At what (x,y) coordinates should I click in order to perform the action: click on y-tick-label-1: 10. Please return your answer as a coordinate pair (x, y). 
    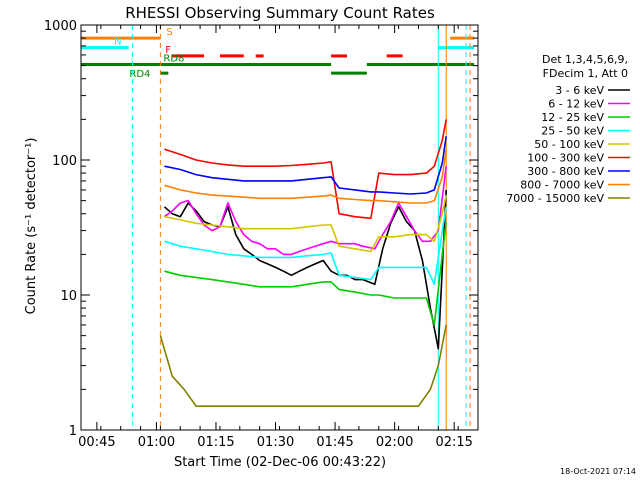
    Looking at the image, I should click on (68, 296).